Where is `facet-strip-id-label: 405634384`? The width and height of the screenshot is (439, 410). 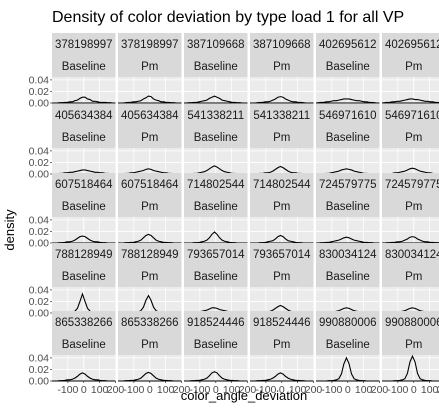
facet-strip-id-label: 405634384 is located at coordinates (84, 116).